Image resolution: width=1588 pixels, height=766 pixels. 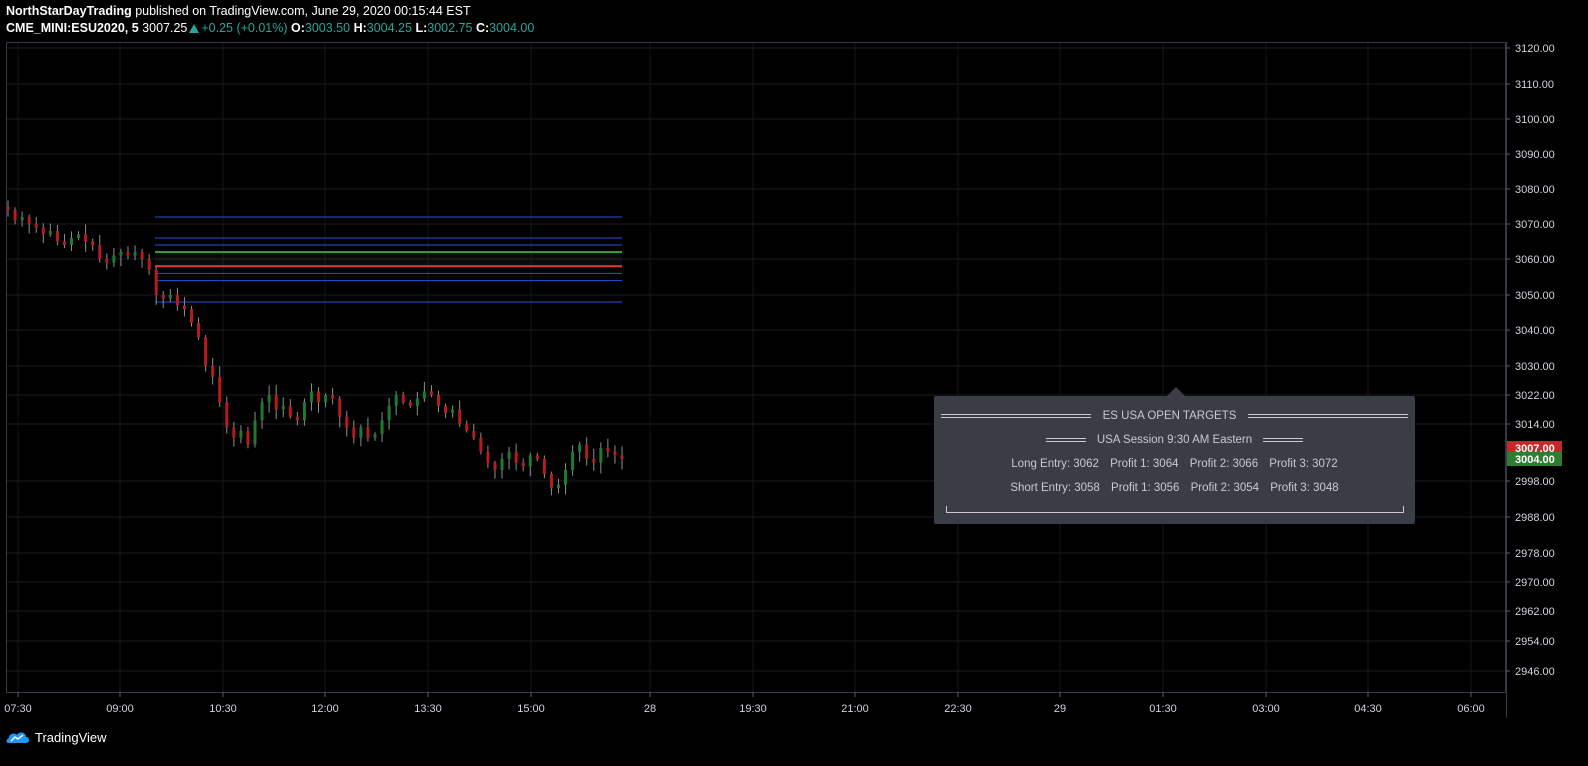 I want to click on x-tick-label: 13:30, so click(x=428, y=709).